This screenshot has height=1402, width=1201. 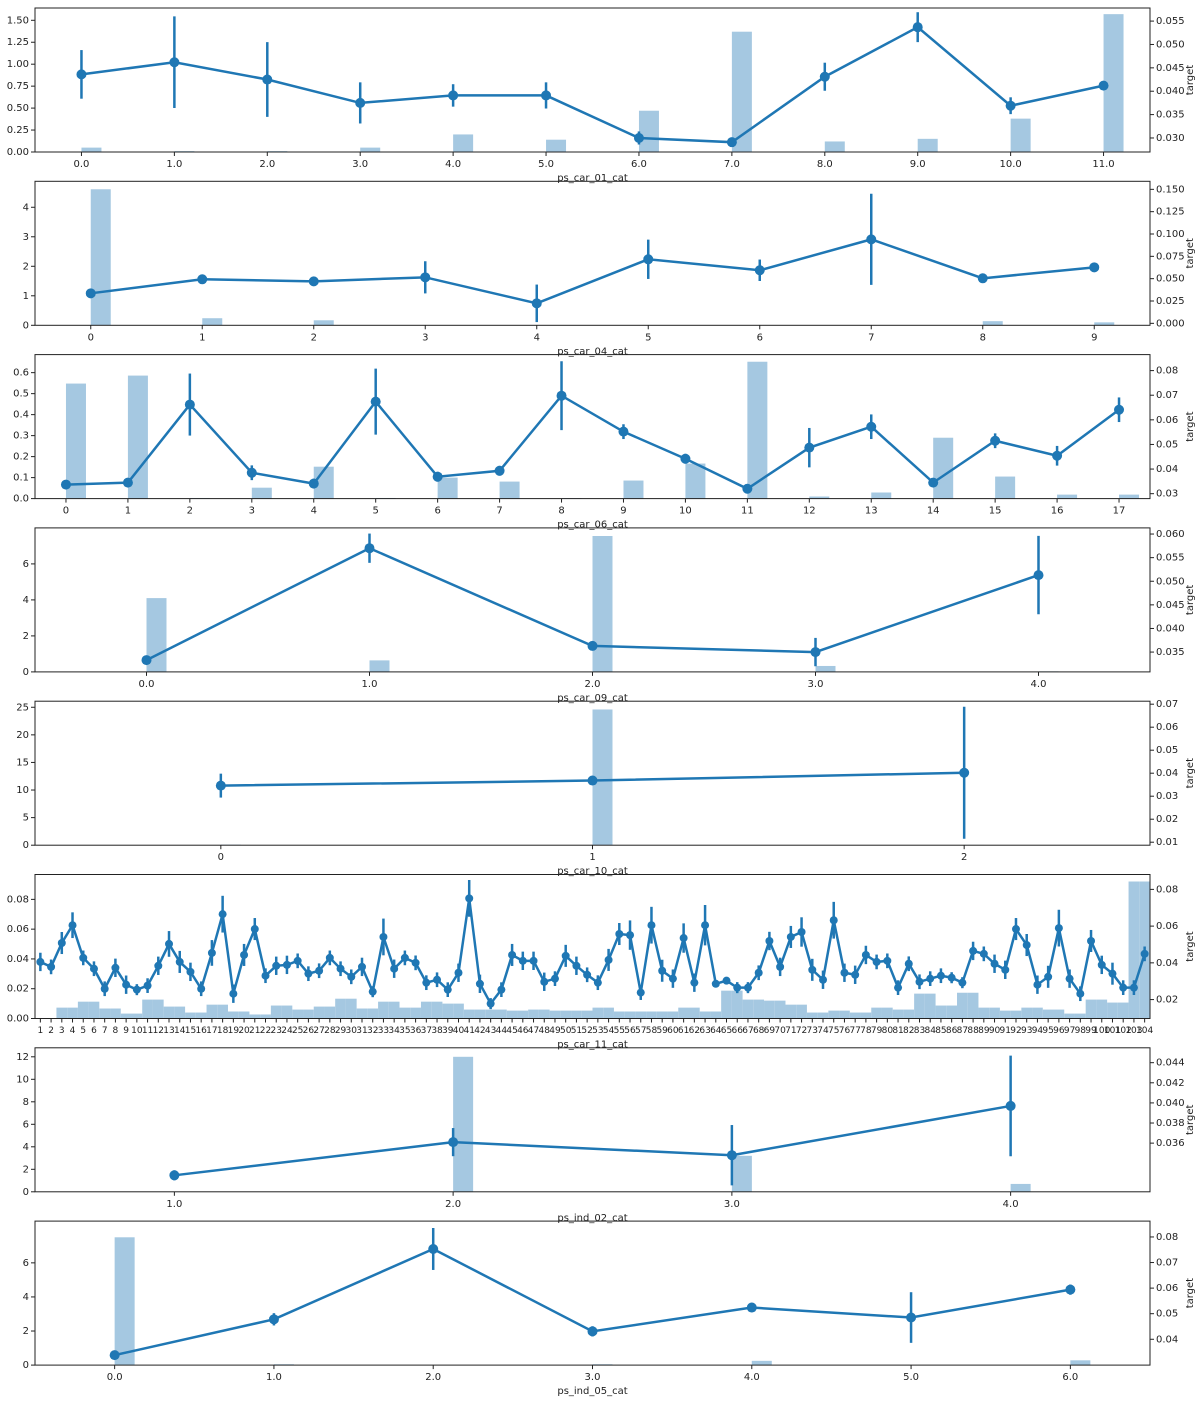 I want to click on y2-tick-label: 0.040, so click(x=1170, y=91).